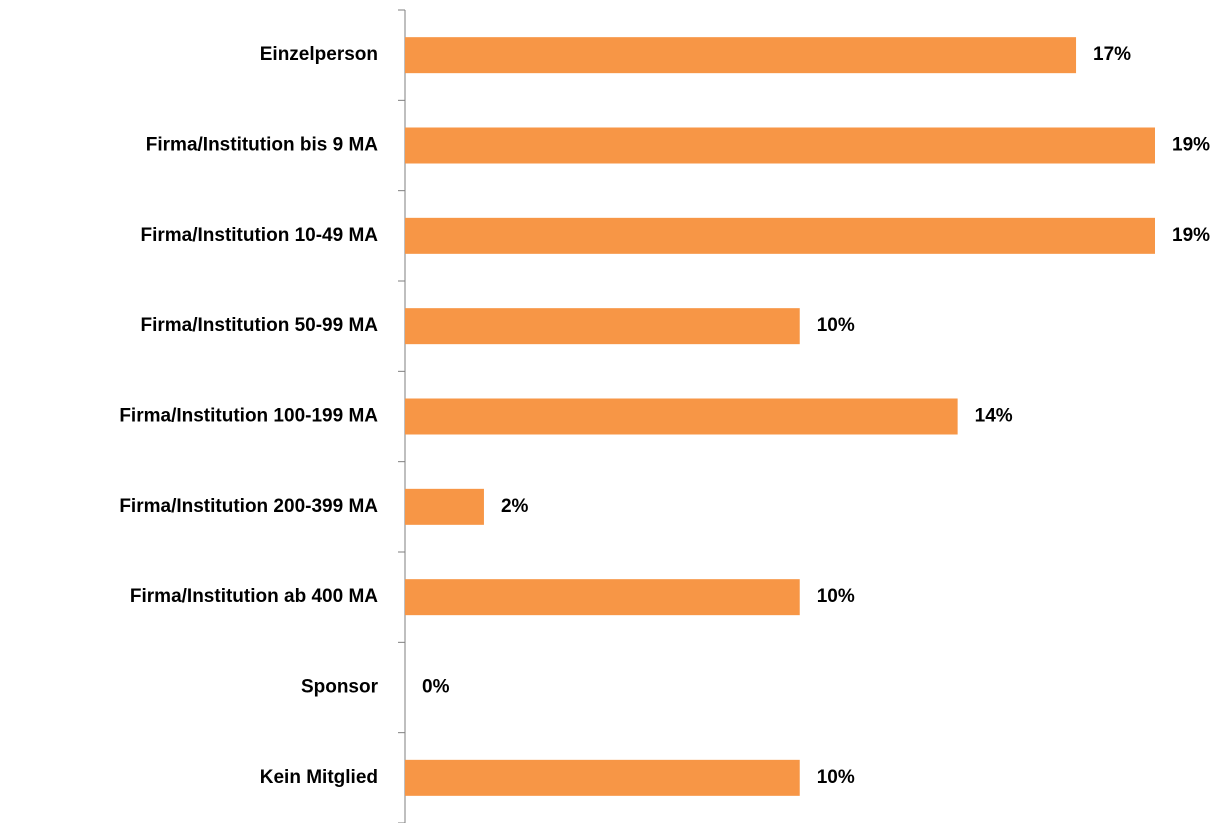  What do you see at coordinates (259, 325) in the screenshot?
I see `category-label: Firma/Institution 50-99 MA` at bounding box center [259, 325].